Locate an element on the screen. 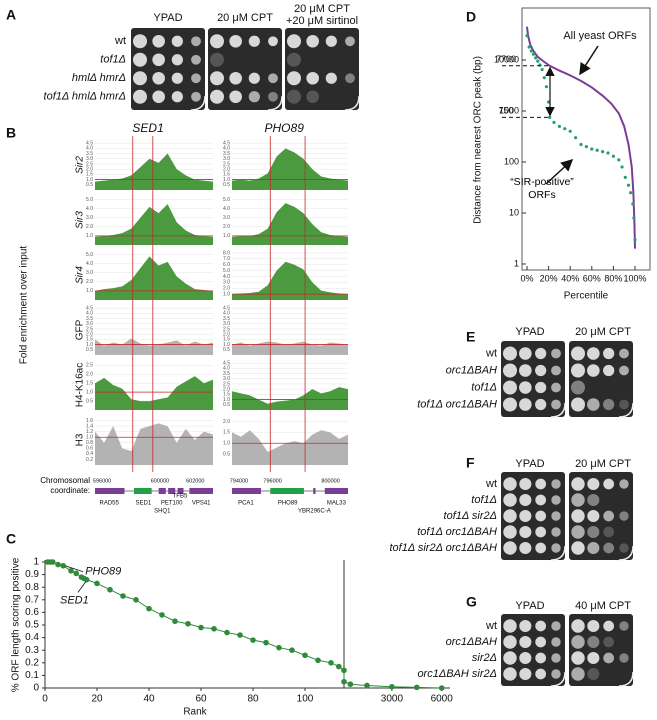 Image resolution: width=657 pixels, height=720 pixels. y-tick-label: 0.5 is located at coordinates (89, 185).